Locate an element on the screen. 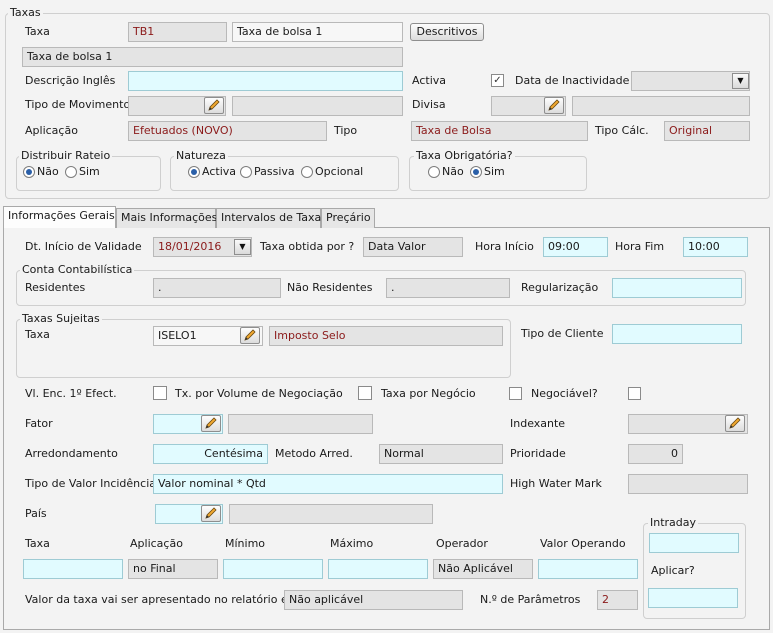 The height and width of the screenshot is (633, 773). divisa-label: Divisa is located at coordinates (429, 104).